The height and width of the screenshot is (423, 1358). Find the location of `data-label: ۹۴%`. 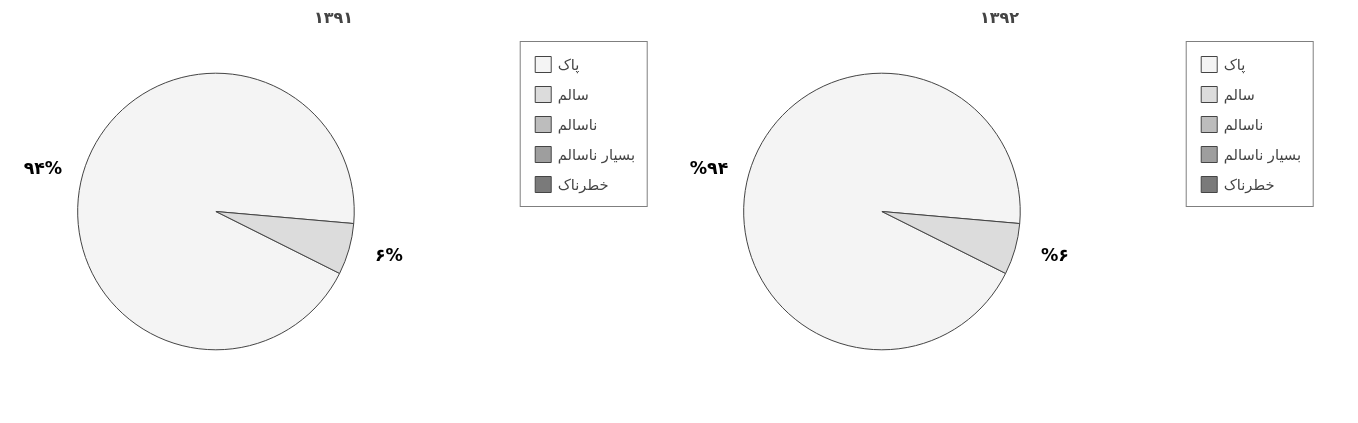

data-label: ۹۴% is located at coordinates (43, 168).